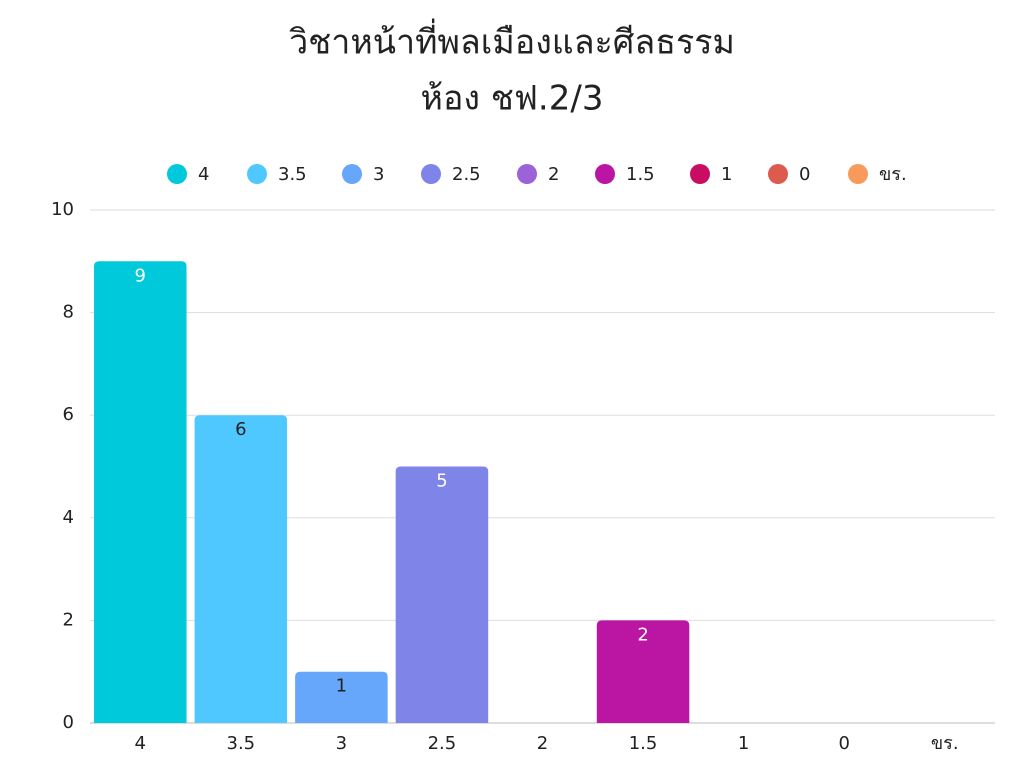 This screenshot has width=1024, height=772. What do you see at coordinates (378, 174) in the screenshot?
I see `legend-label: 3` at bounding box center [378, 174].